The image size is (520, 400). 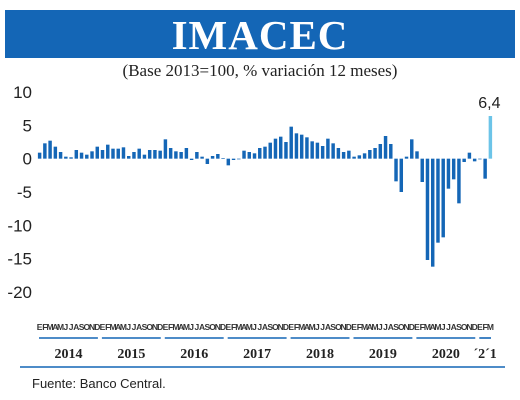 What do you see at coordinates (257, 354) in the screenshot?
I see `year-label: 2017` at bounding box center [257, 354].